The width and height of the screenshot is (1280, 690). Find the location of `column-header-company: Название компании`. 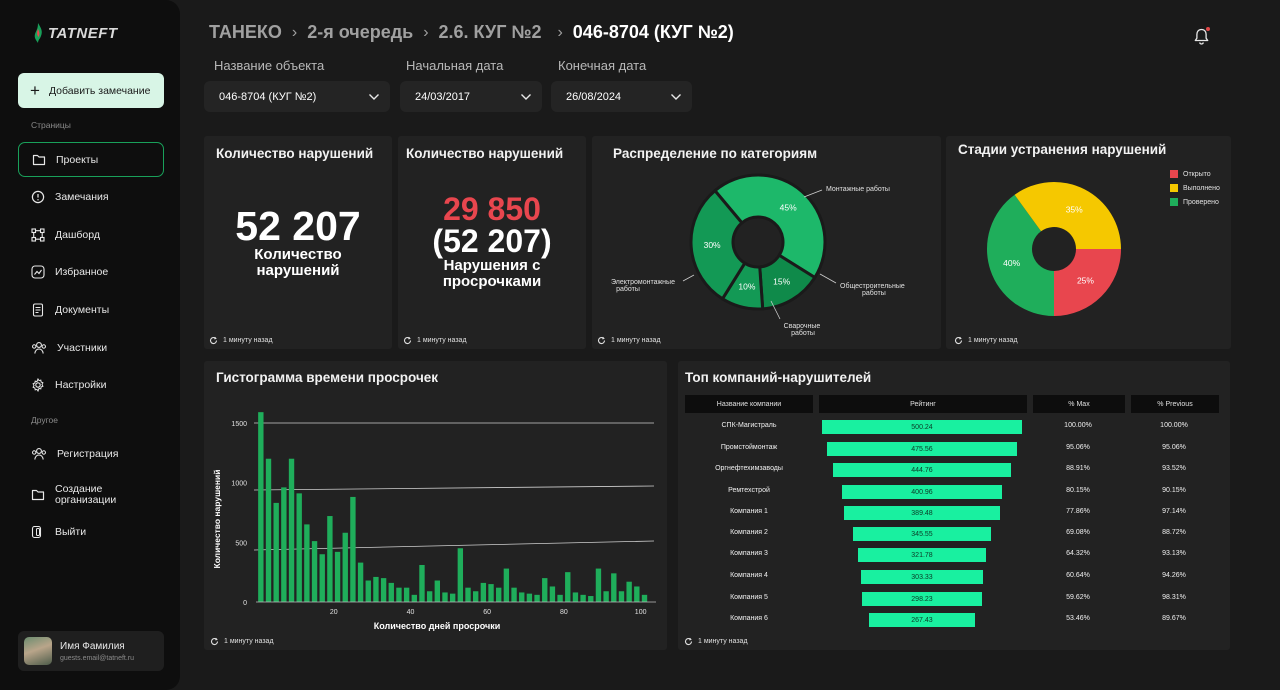

column-header-company: Название компании is located at coordinates (749, 404).